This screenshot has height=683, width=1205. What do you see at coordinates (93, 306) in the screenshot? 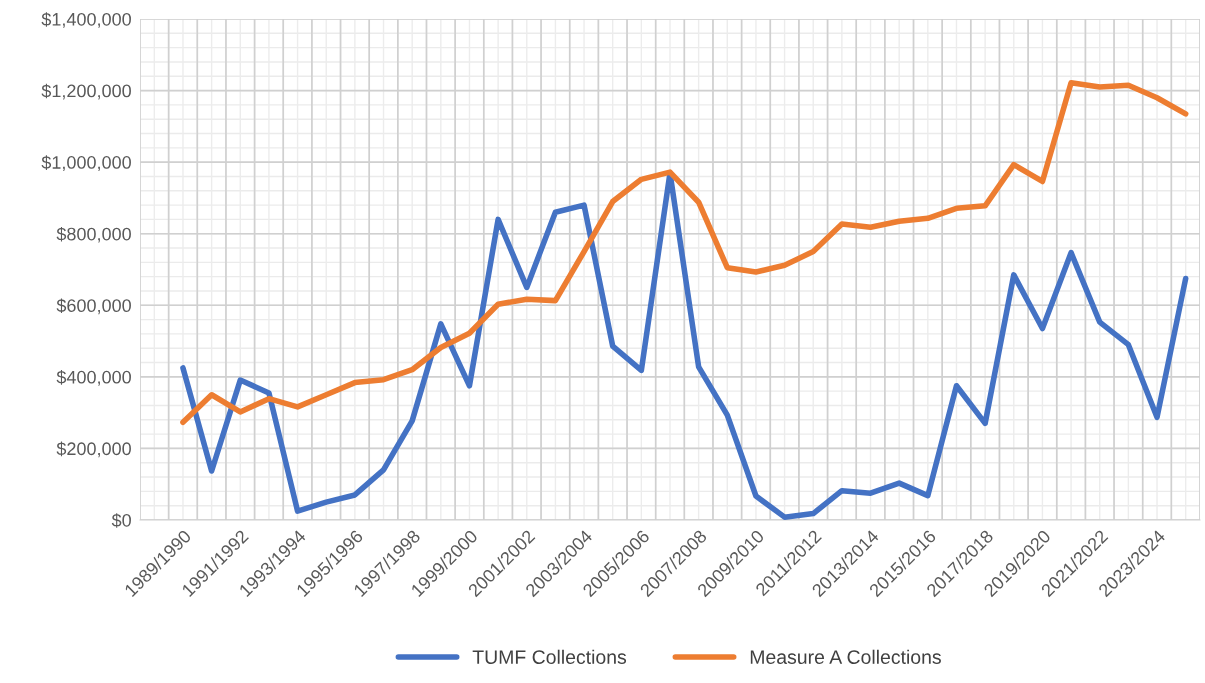
I see `y-tick-label: $600,000` at bounding box center [93, 306].